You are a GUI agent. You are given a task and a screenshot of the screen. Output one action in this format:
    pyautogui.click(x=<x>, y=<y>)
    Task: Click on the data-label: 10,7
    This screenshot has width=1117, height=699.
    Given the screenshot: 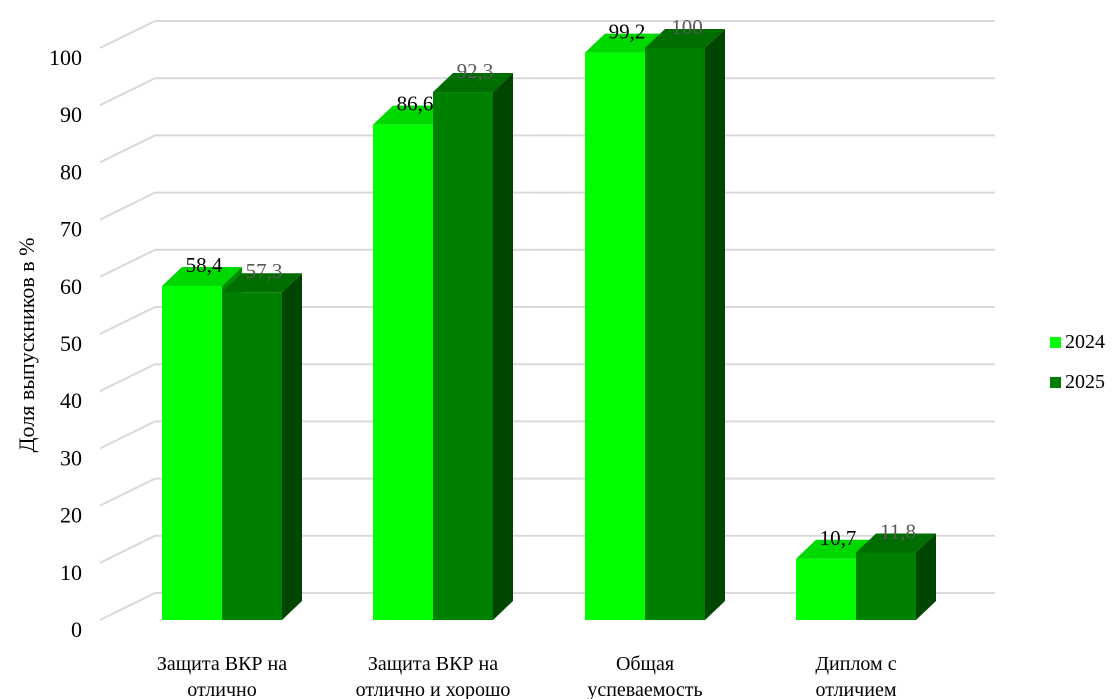 What is the action you would take?
    pyautogui.click(x=838, y=538)
    